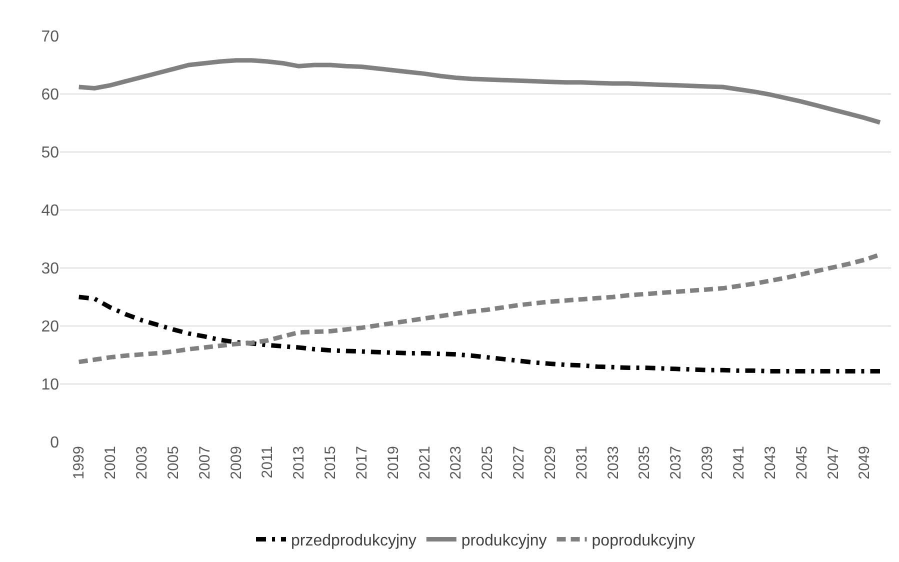 The image size is (899, 562). Describe the element at coordinates (676, 463) in the screenshot. I see `x-tick-label: 2037` at that location.